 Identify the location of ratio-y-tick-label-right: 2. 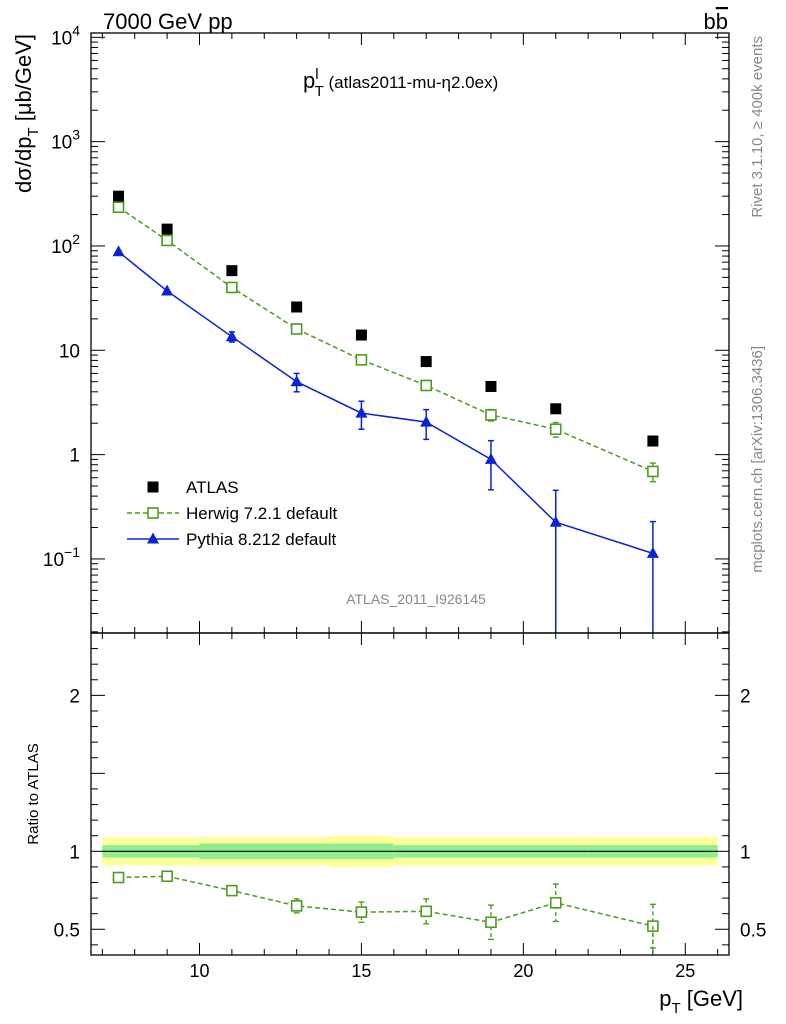
(745, 696).